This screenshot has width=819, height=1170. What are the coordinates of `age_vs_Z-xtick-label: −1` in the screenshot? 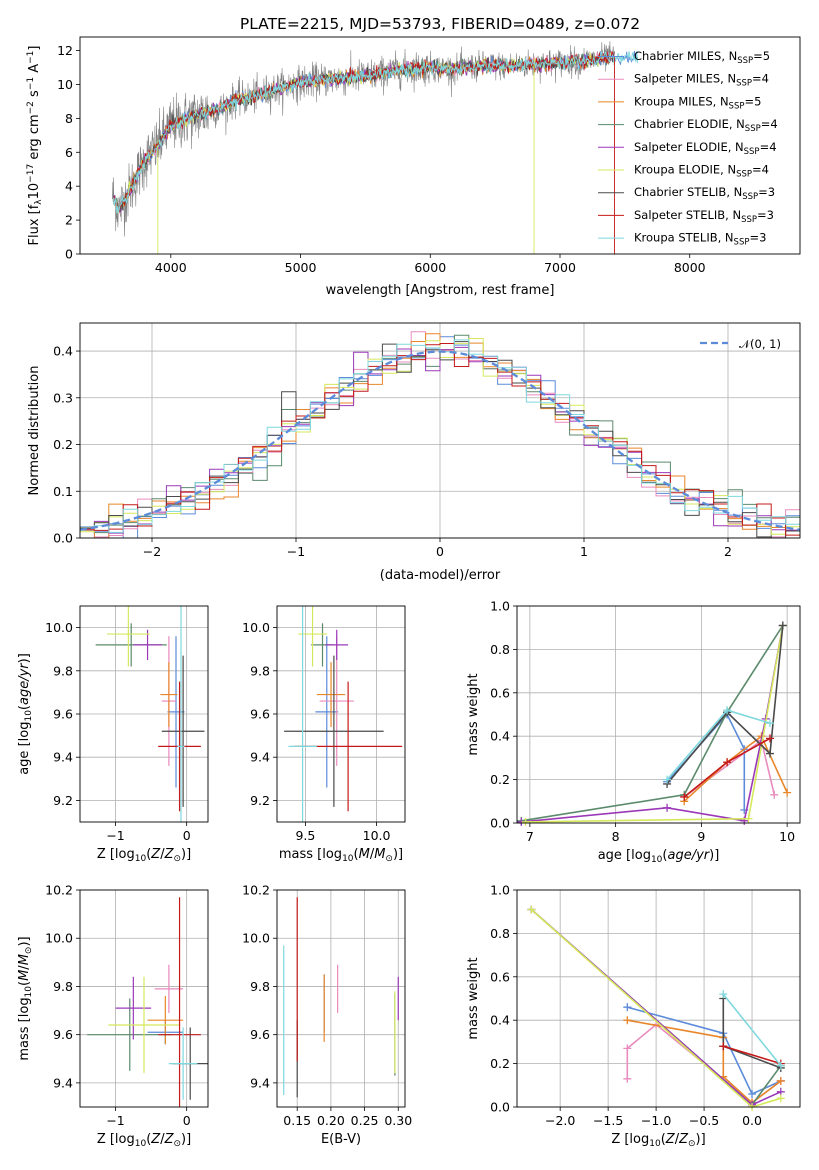 It's located at (115, 835).